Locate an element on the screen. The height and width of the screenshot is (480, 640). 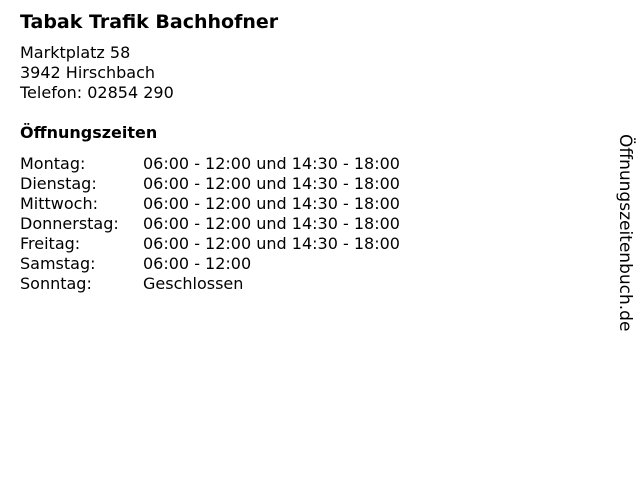
day-label: Freitag: is located at coordinates (50, 243).